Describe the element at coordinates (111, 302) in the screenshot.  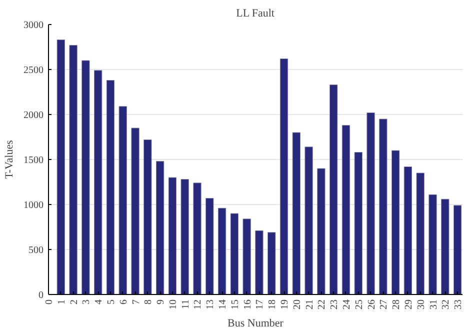
I see `x-tick-label: 5` at that location.